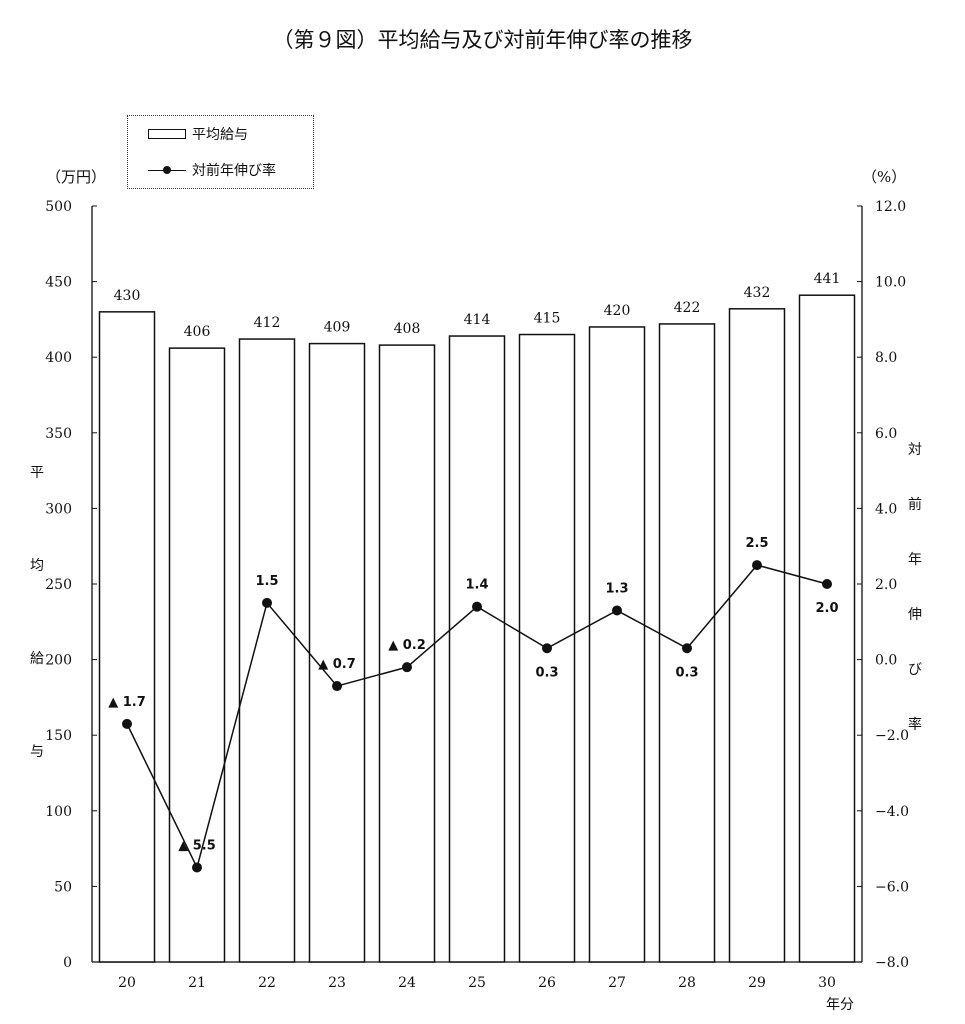 This screenshot has width=965, height=1024. What do you see at coordinates (267, 323) in the screenshot?
I see `bar-value-label: 412` at bounding box center [267, 323].